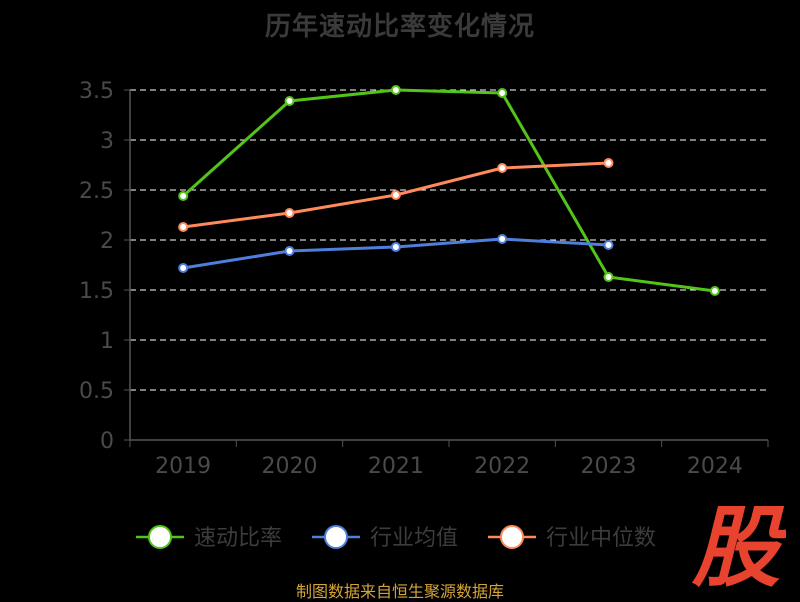 The height and width of the screenshot is (602, 800). Describe the element at coordinates (107, 241) in the screenshot. I see `y-tick-label: 2` at that location.